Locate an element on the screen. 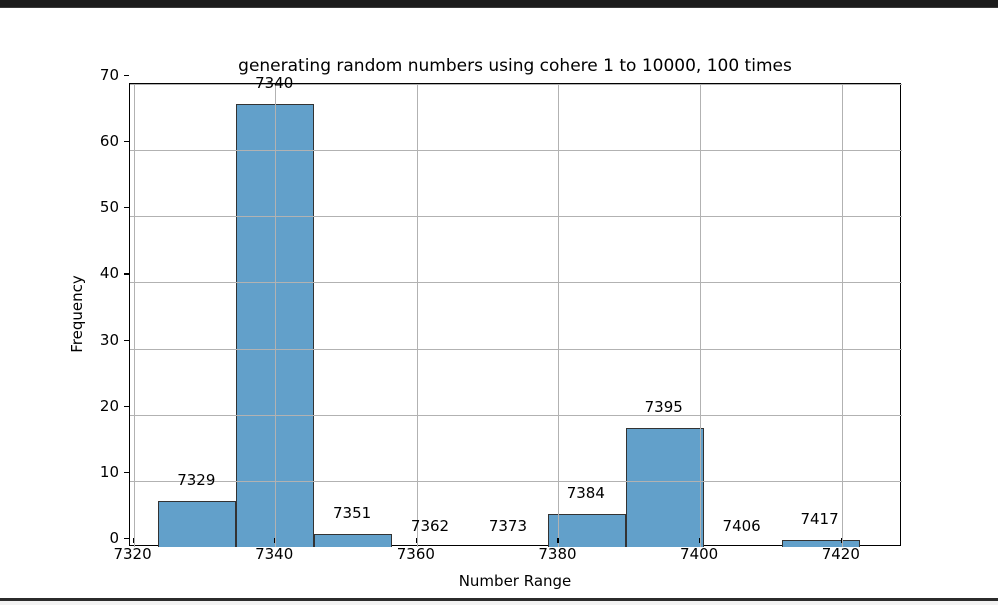  x-tick-label: 7320 is located at coordinates (132, 554).